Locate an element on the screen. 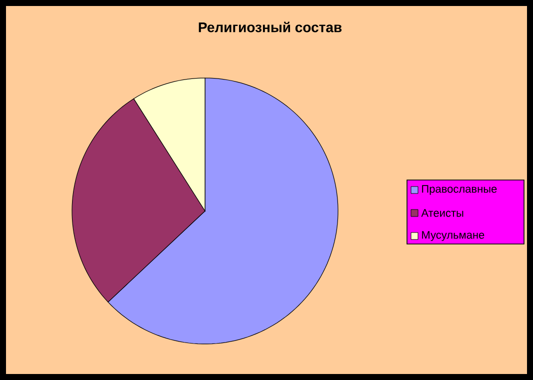 This screenshot has height=380, width=533. legend-label: Мусульмане is located at coordinates (453, 236).